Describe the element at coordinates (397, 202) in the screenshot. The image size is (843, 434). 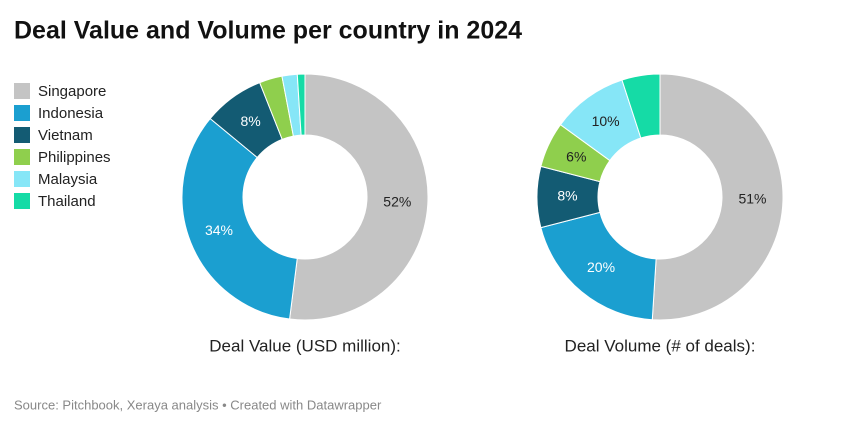
I see `data-label: 52%` at that location.